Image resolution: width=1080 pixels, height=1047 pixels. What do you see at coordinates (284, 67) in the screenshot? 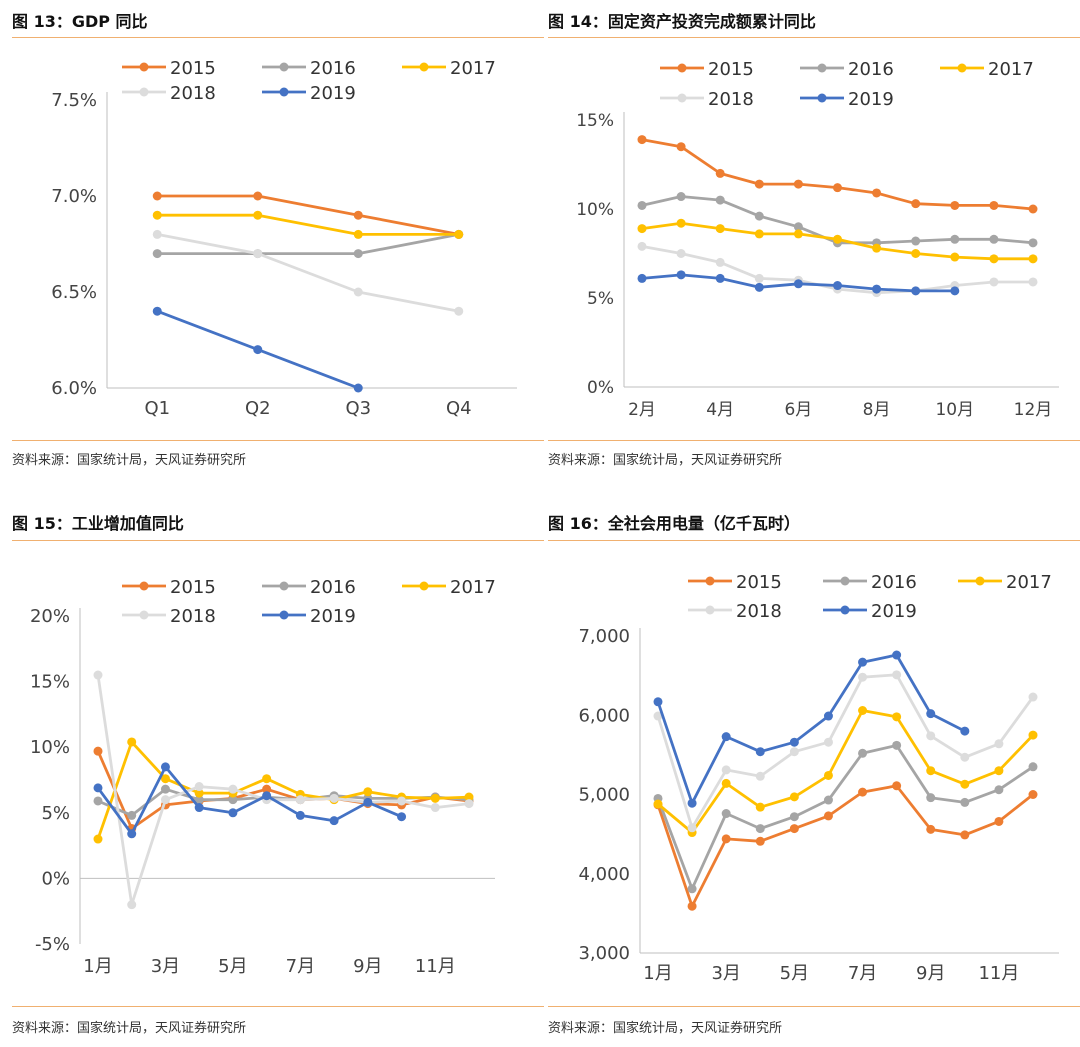
I see `legend-marker-2016` at bounding box center [284, 67].